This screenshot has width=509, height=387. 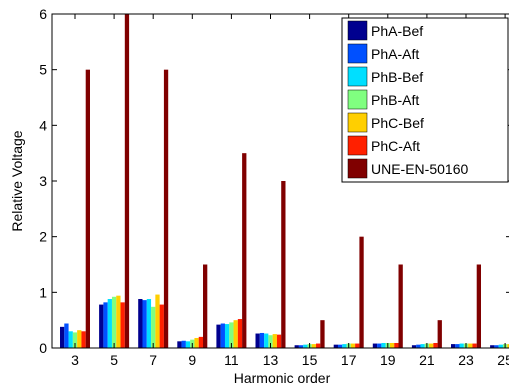 What do you see at coordinates (43, 125) in the screenshot?
I see `y-tick-label: 4` at bounding box center [43, 125].